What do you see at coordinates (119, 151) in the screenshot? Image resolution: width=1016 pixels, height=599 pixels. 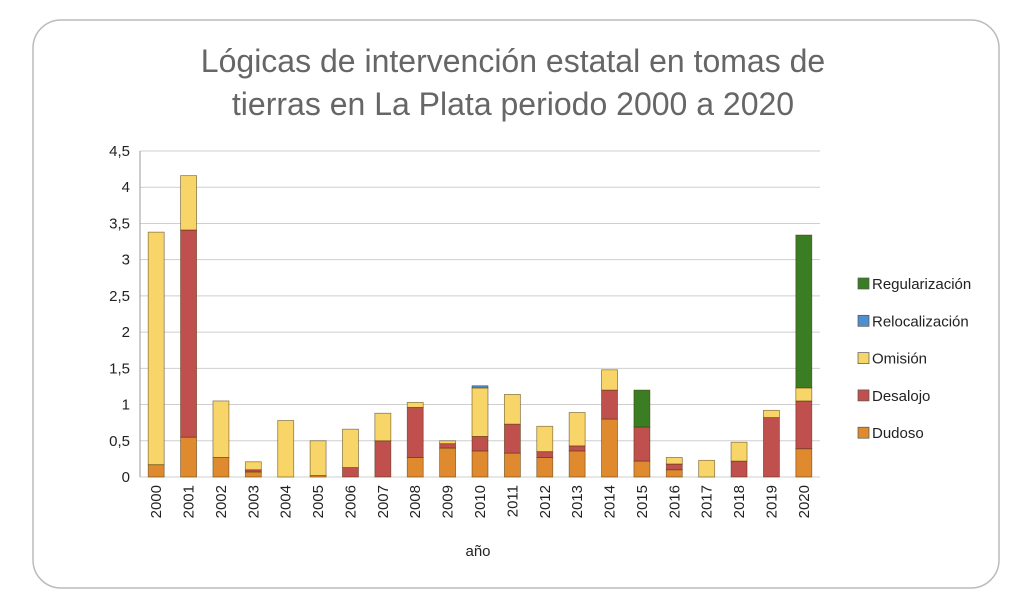 I see `y-tick-label: 4,5` at bounding box center [119, 151].